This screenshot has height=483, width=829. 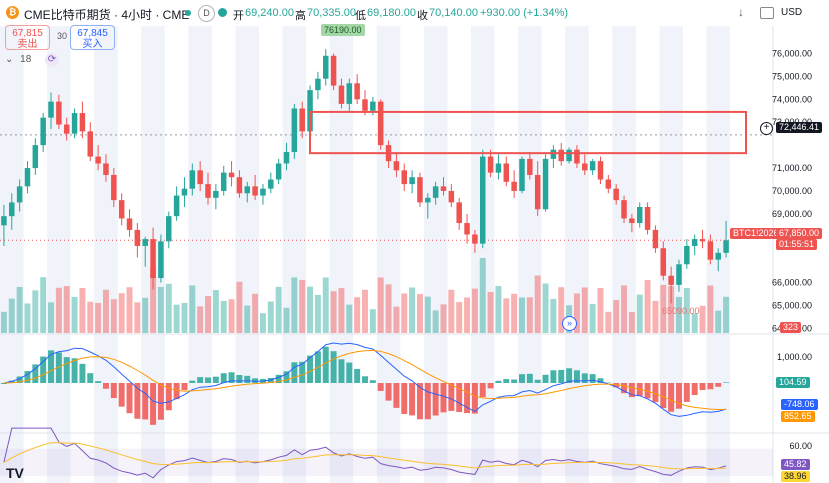 What do you see at coordinates (766, 128) in the screenshot?
I see `crosshair-plus-icon: +` at bounding box center [766, 128].